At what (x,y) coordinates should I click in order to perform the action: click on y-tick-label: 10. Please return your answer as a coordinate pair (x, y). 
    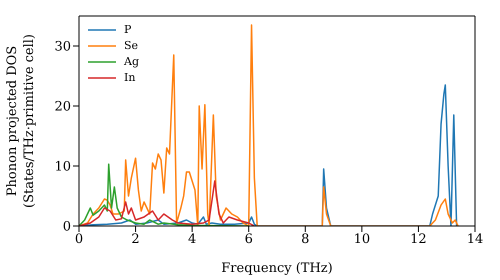
    Looking at the image, I should click on (62, 167).